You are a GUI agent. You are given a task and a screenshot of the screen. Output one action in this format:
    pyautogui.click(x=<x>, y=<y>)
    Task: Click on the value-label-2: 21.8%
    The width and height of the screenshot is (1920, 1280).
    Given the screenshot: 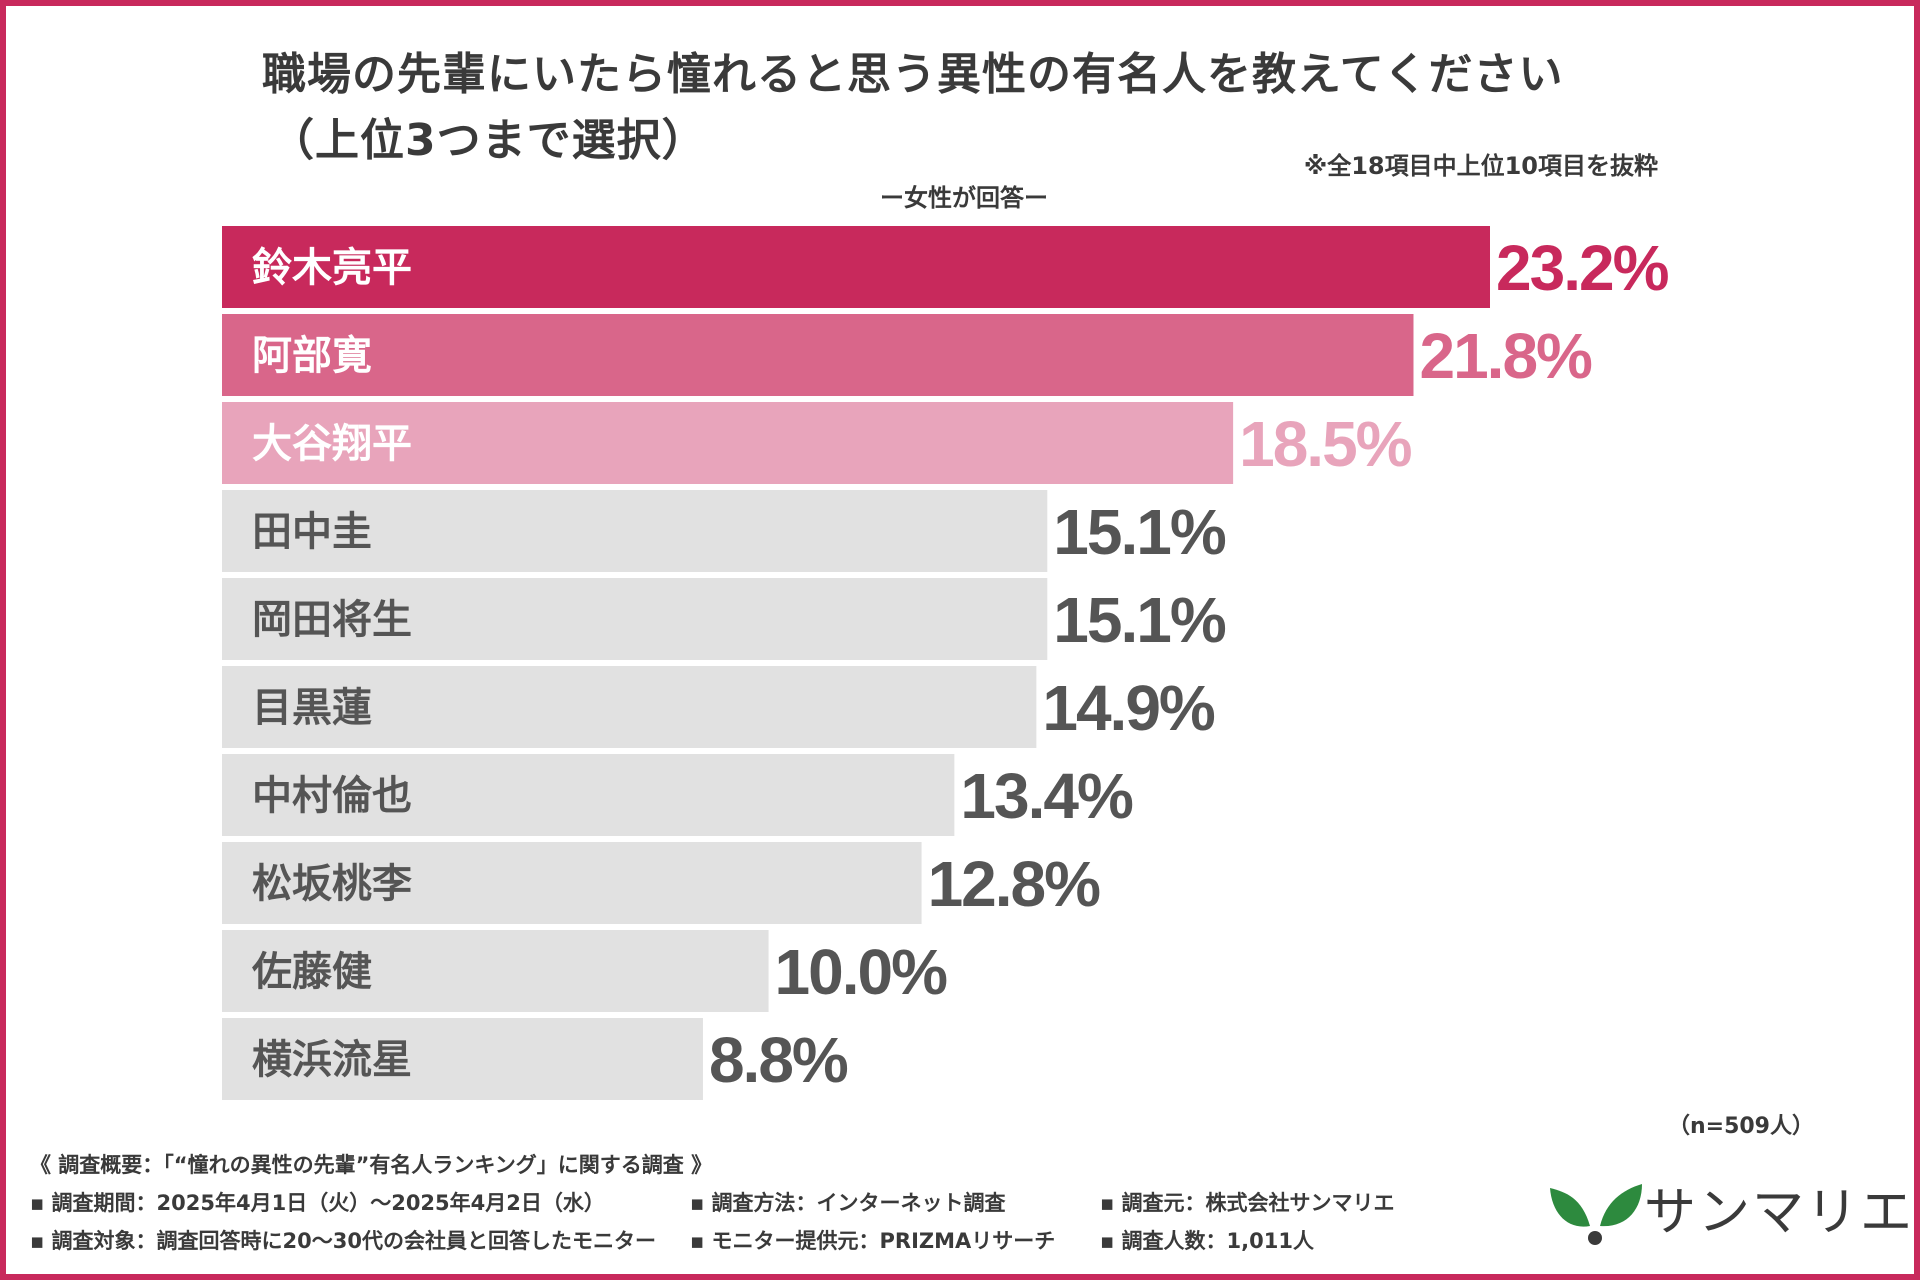 What is the action you would take?
    pyautogui.click(x=1505, y=356)
    